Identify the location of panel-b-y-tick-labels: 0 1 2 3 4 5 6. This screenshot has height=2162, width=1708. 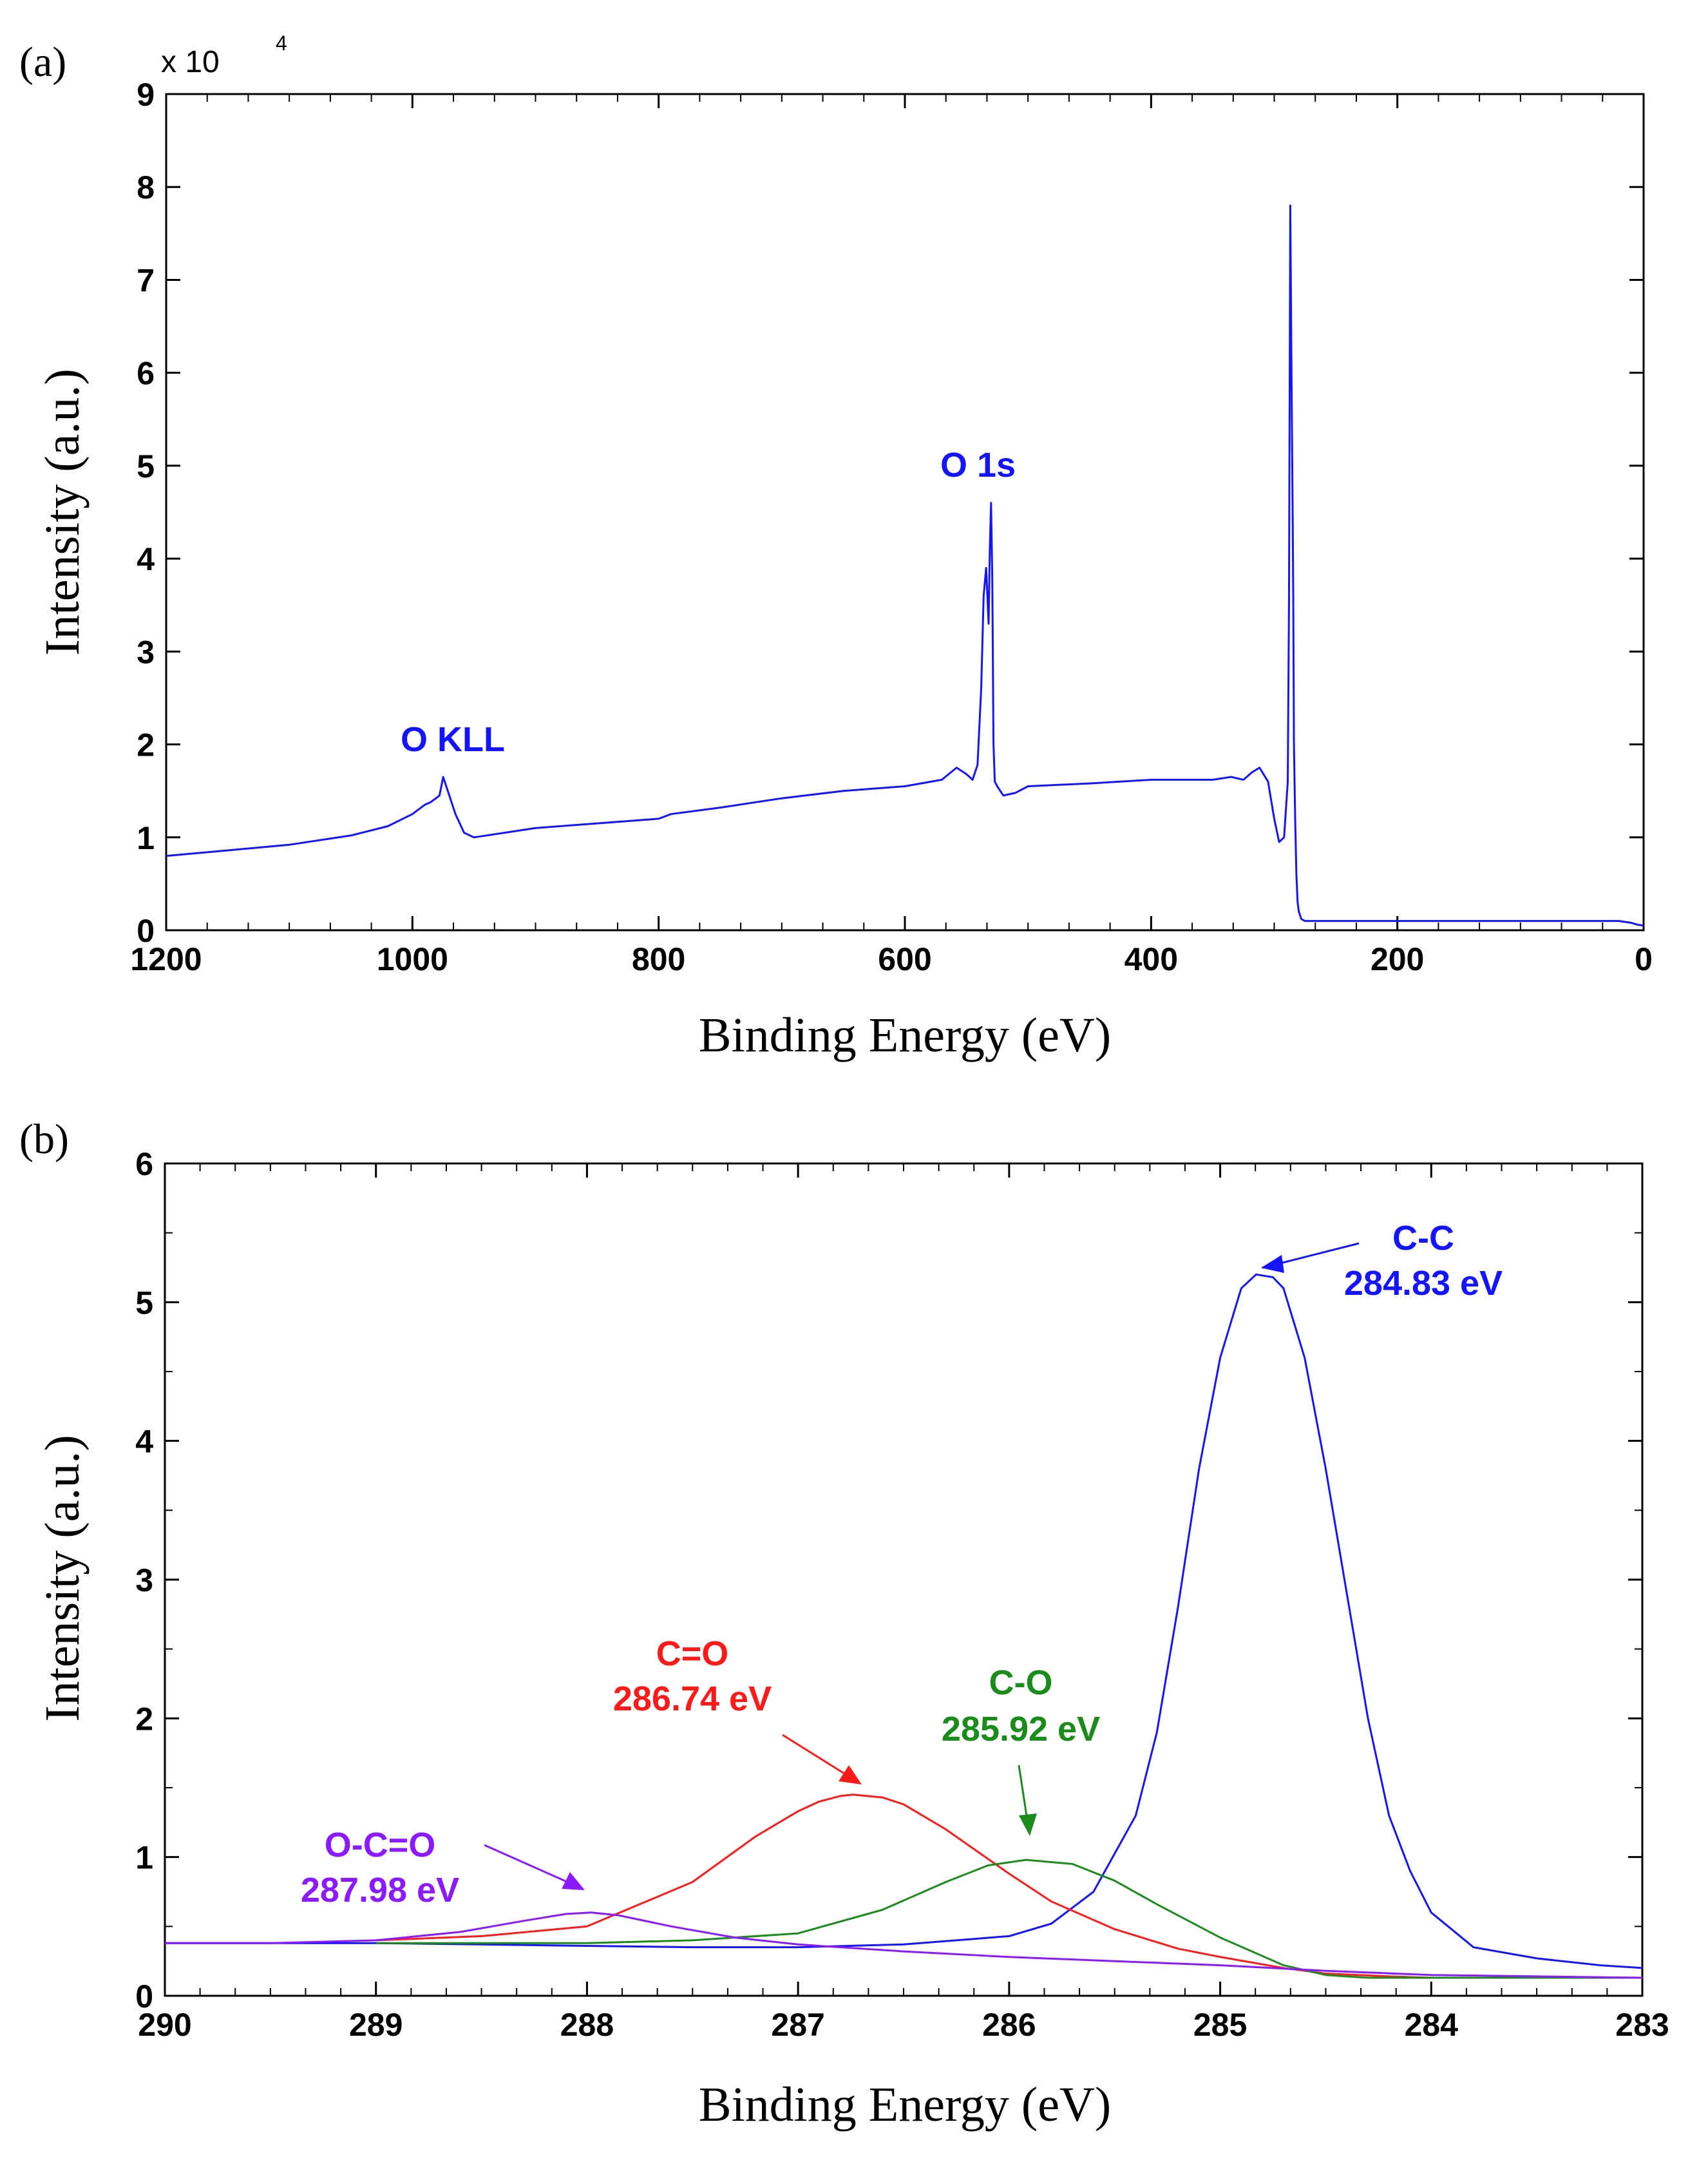
(144, 1580).